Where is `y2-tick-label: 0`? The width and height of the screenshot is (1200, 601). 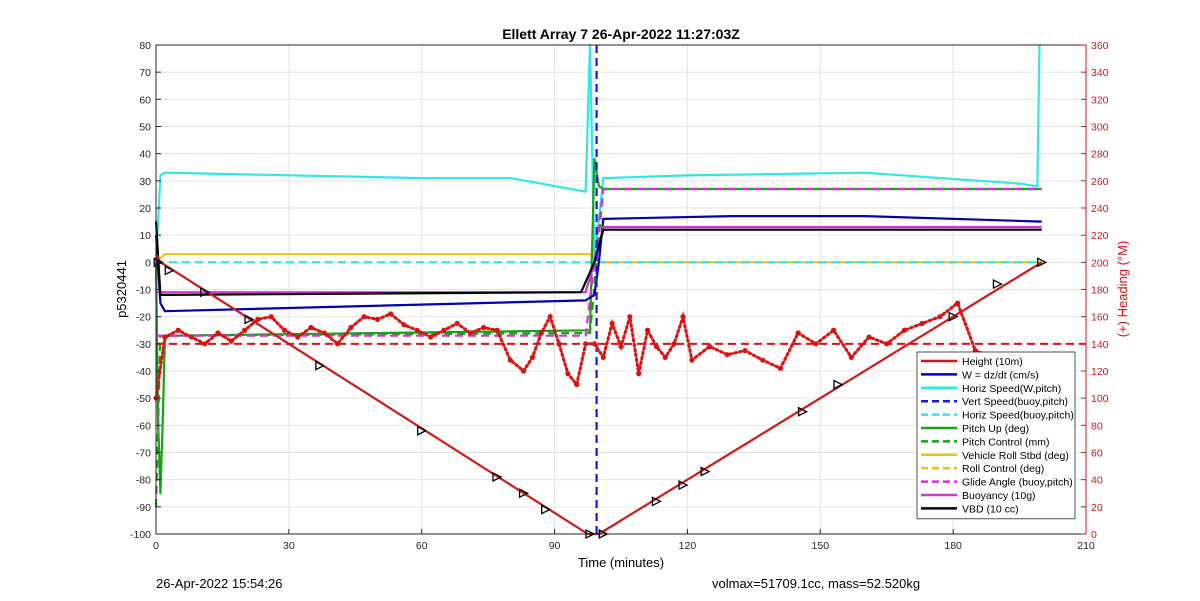
y2-tick-label: 0 is located at coordinates (1094, 535).